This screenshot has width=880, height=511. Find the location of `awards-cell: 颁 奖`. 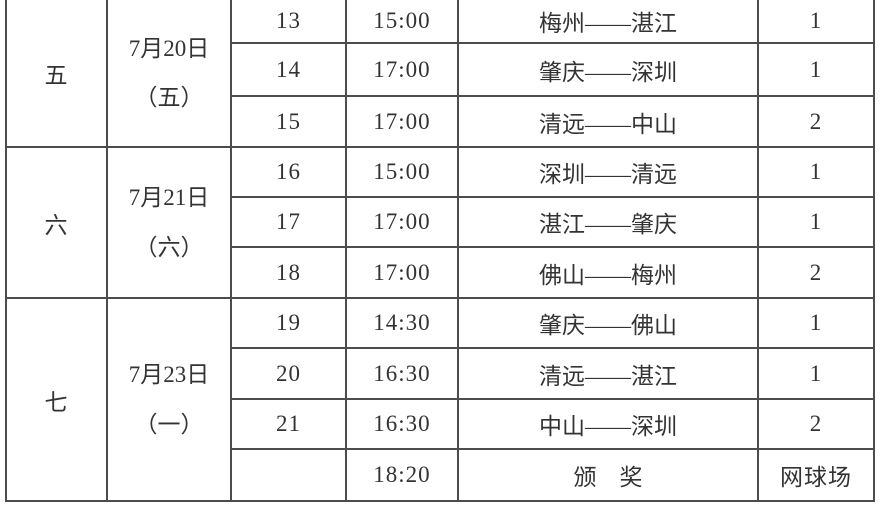

awards-cell: 颁 奖 is located at coordinates (608, 475).